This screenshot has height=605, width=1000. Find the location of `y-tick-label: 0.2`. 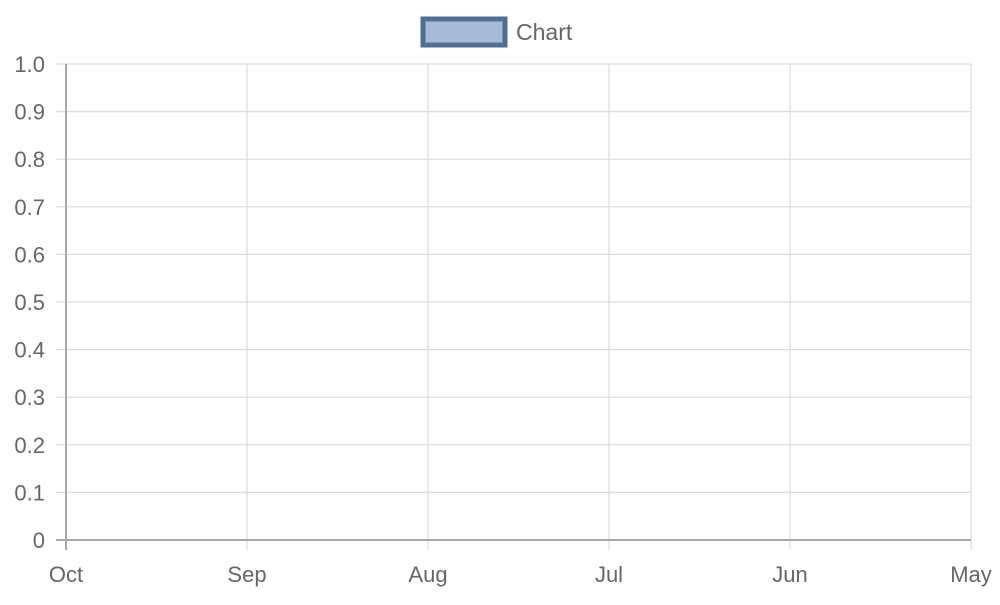

y-tick-label: 0.2 is located at coordinates (29, 445).